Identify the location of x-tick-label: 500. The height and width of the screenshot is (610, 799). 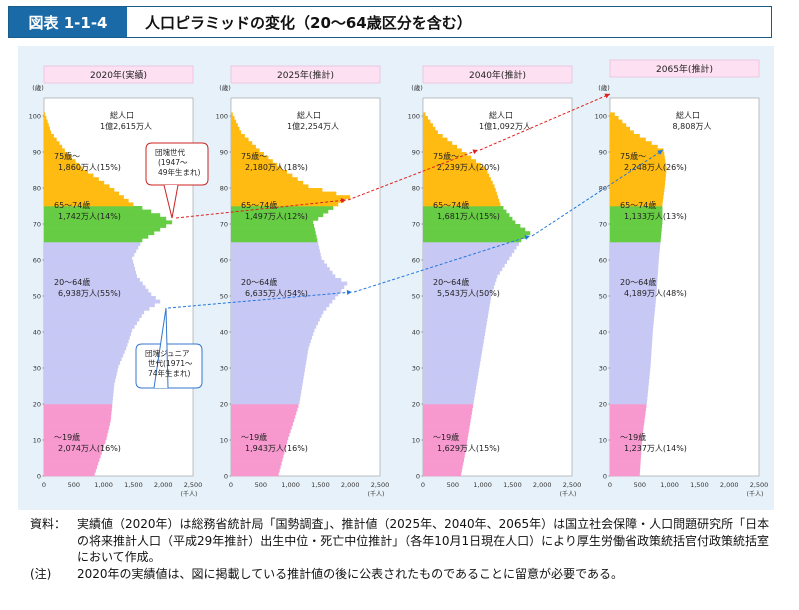
(261, 485).